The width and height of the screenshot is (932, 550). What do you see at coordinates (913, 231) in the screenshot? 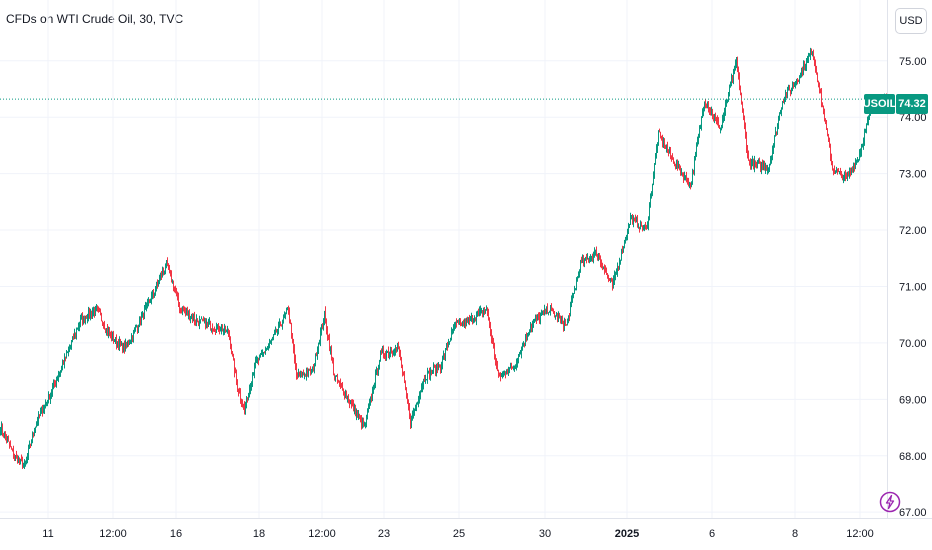
I see `price-tick-label: 72.00` at bounding box center [913, 231].